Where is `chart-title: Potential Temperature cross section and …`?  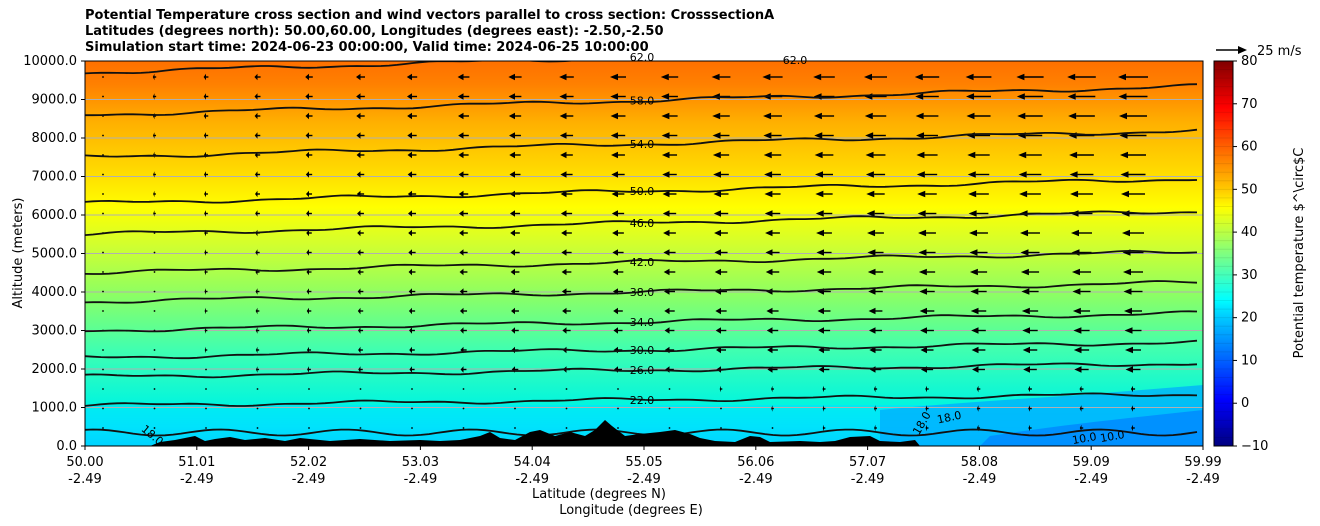 chart-title: Potential Temperature cross section and … is located at coordinates (429, 32).